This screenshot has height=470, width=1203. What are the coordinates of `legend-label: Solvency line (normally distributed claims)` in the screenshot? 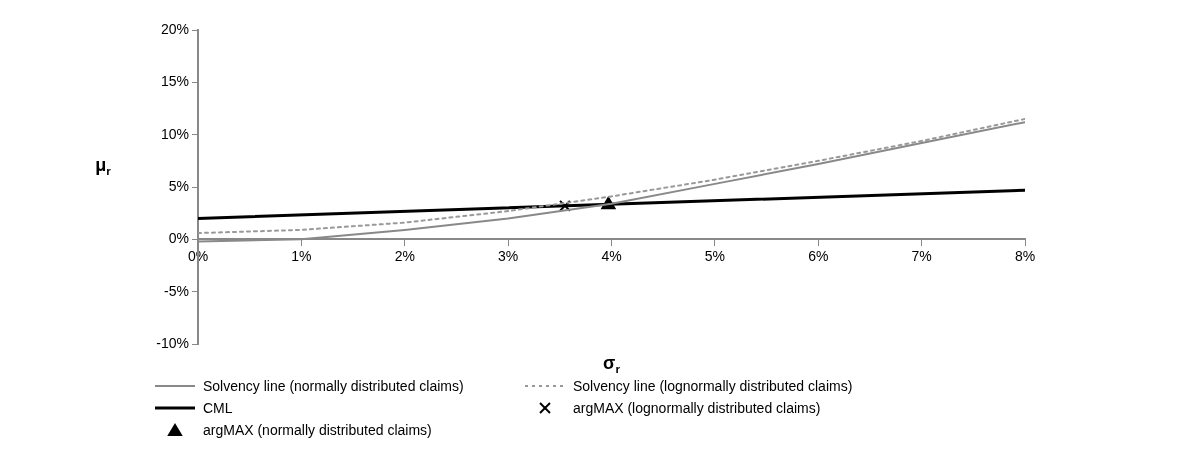 It's located at (333, 386).